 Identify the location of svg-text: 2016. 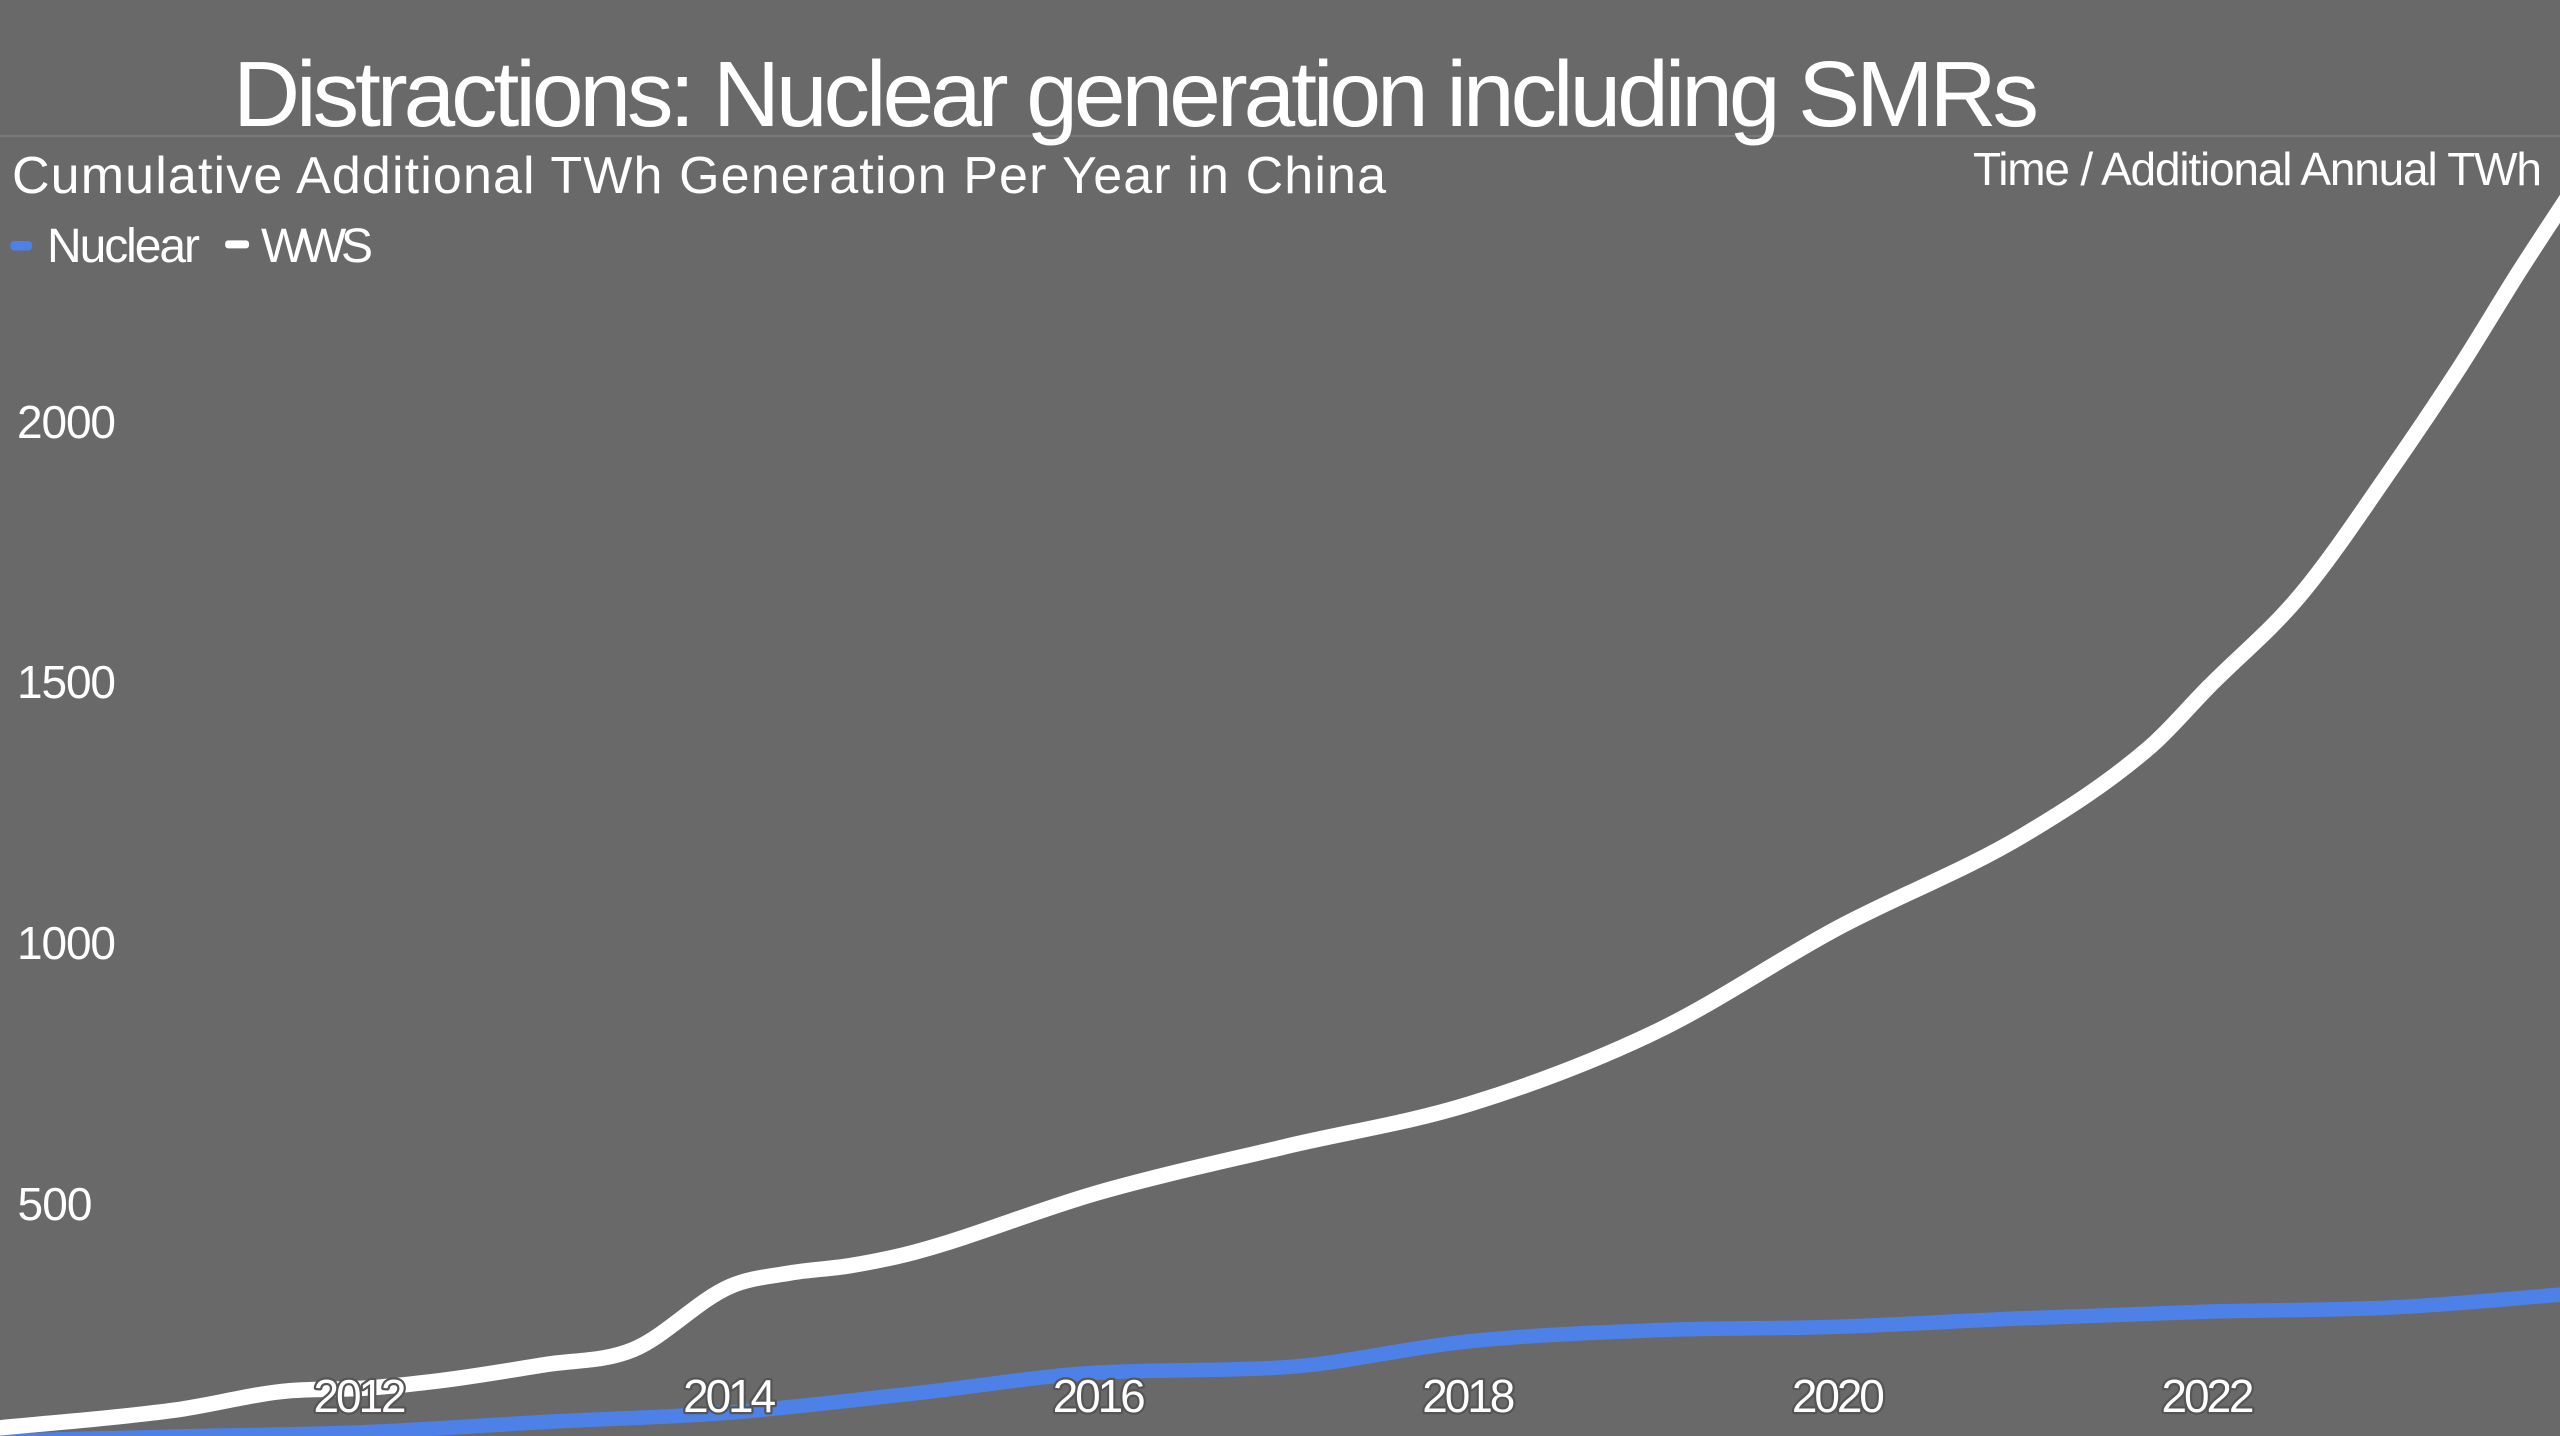
(1099, 1396).